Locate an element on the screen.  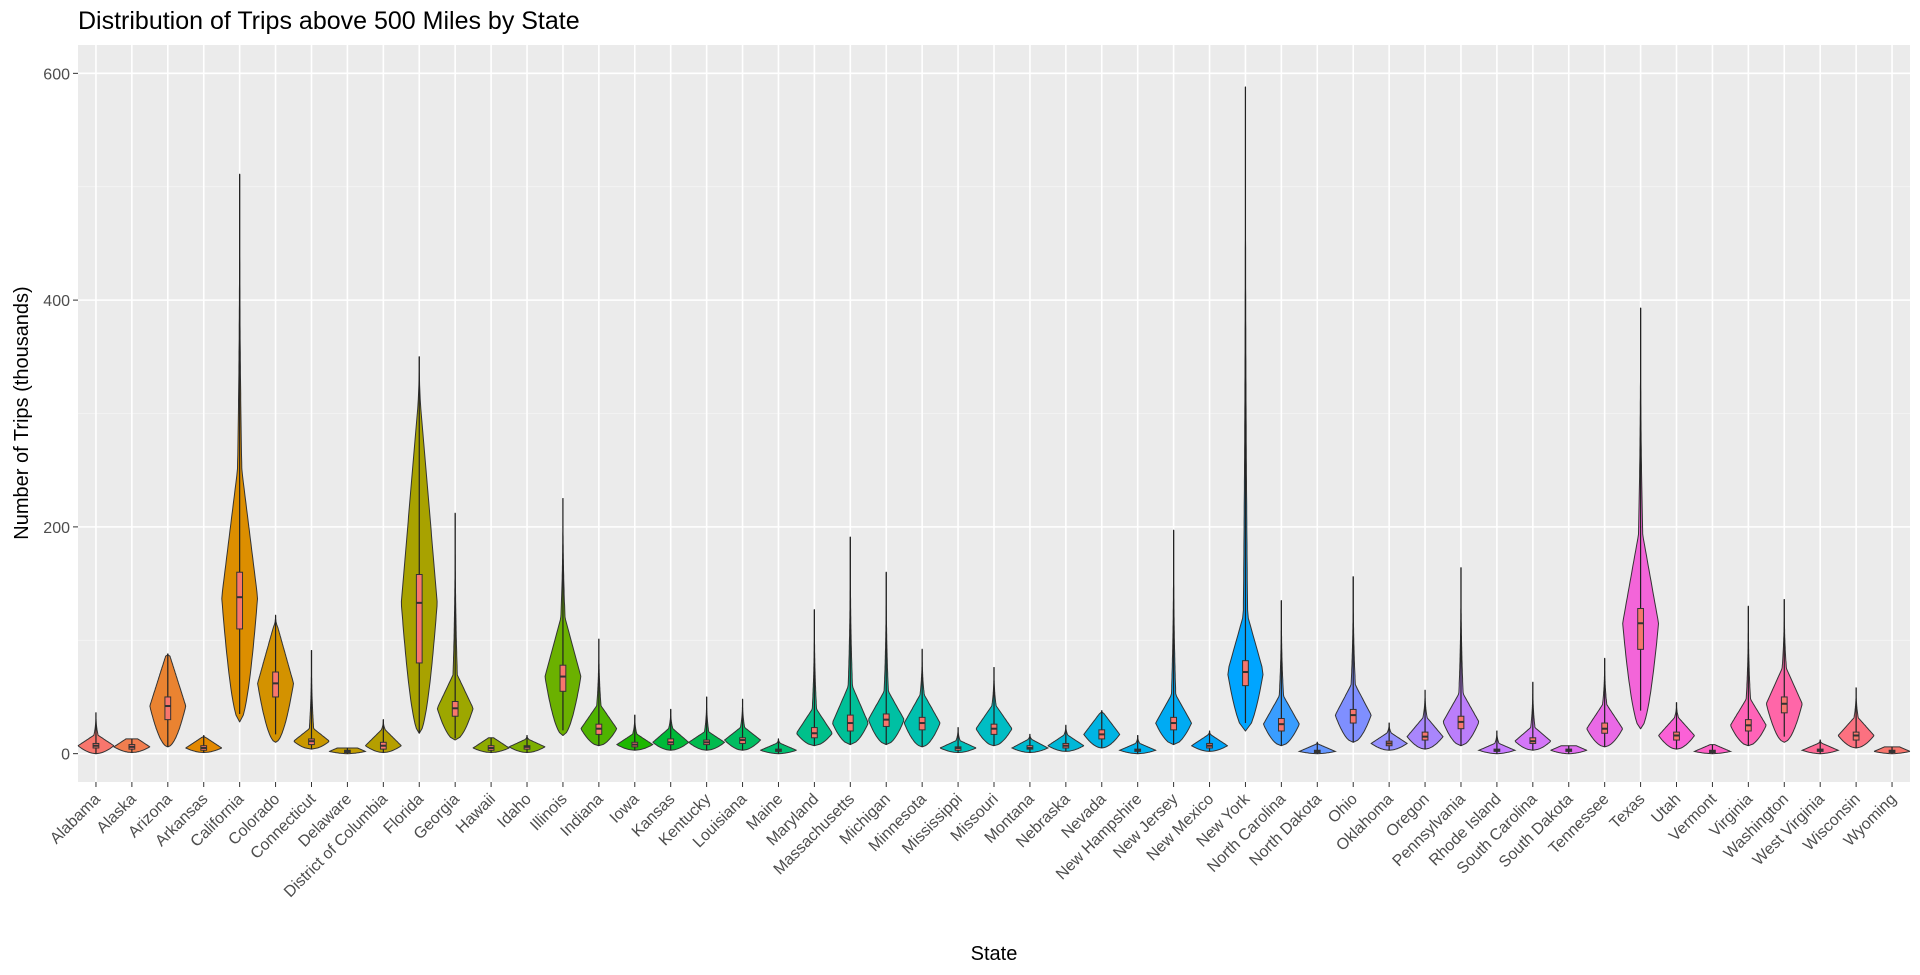
y-tick-label: 200 is located at coordinates (56, 528).